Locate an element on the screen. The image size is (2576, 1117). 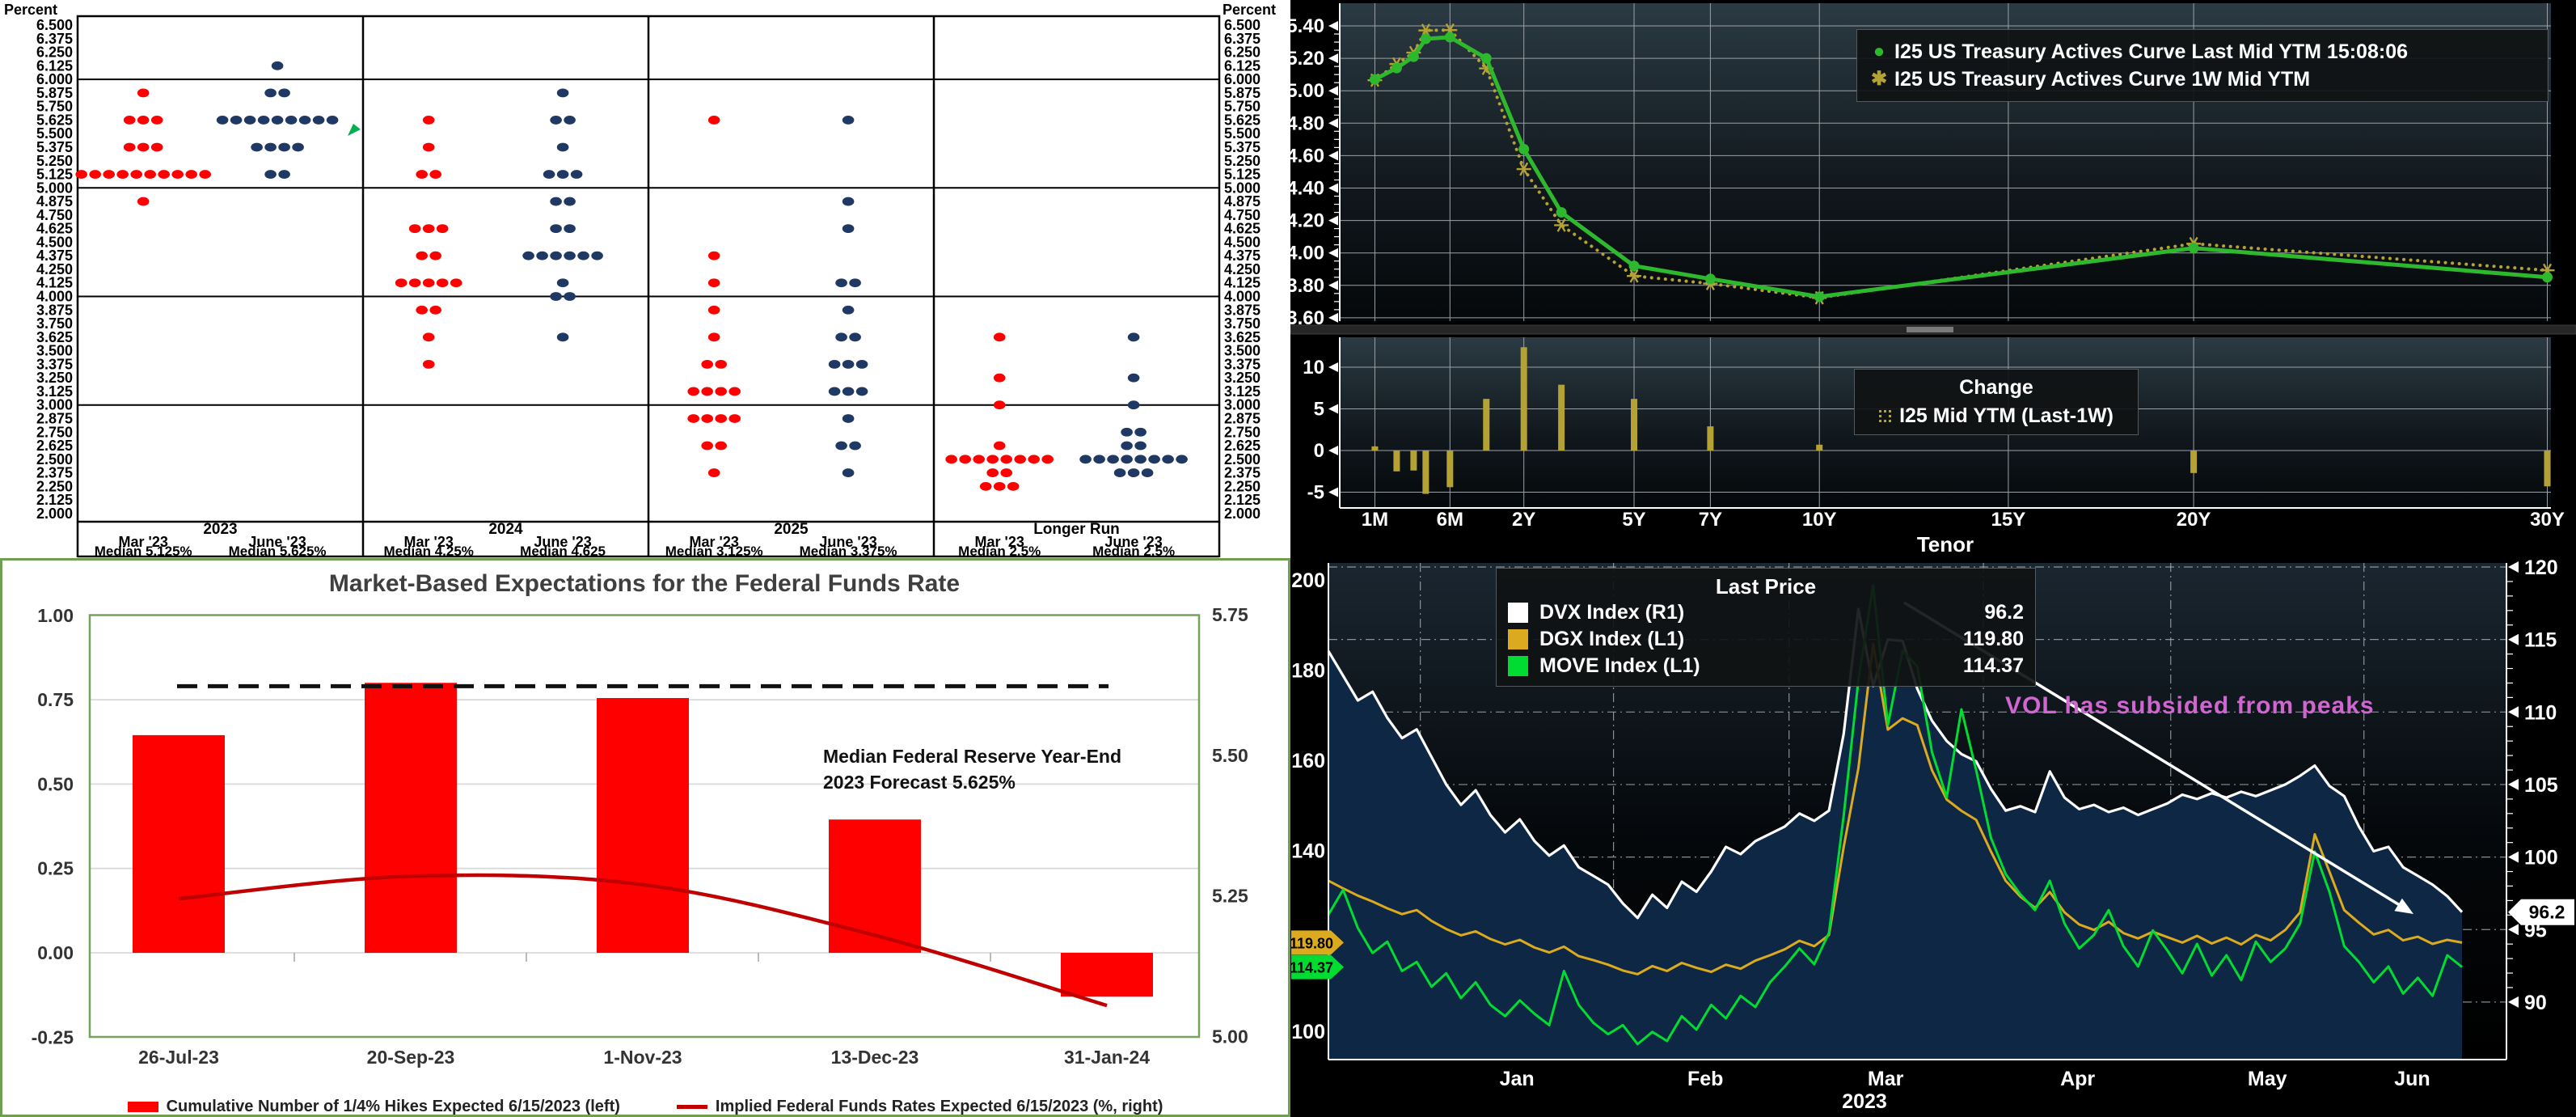
y-tick-left: 4.125 is located at coordinates (54, 283).